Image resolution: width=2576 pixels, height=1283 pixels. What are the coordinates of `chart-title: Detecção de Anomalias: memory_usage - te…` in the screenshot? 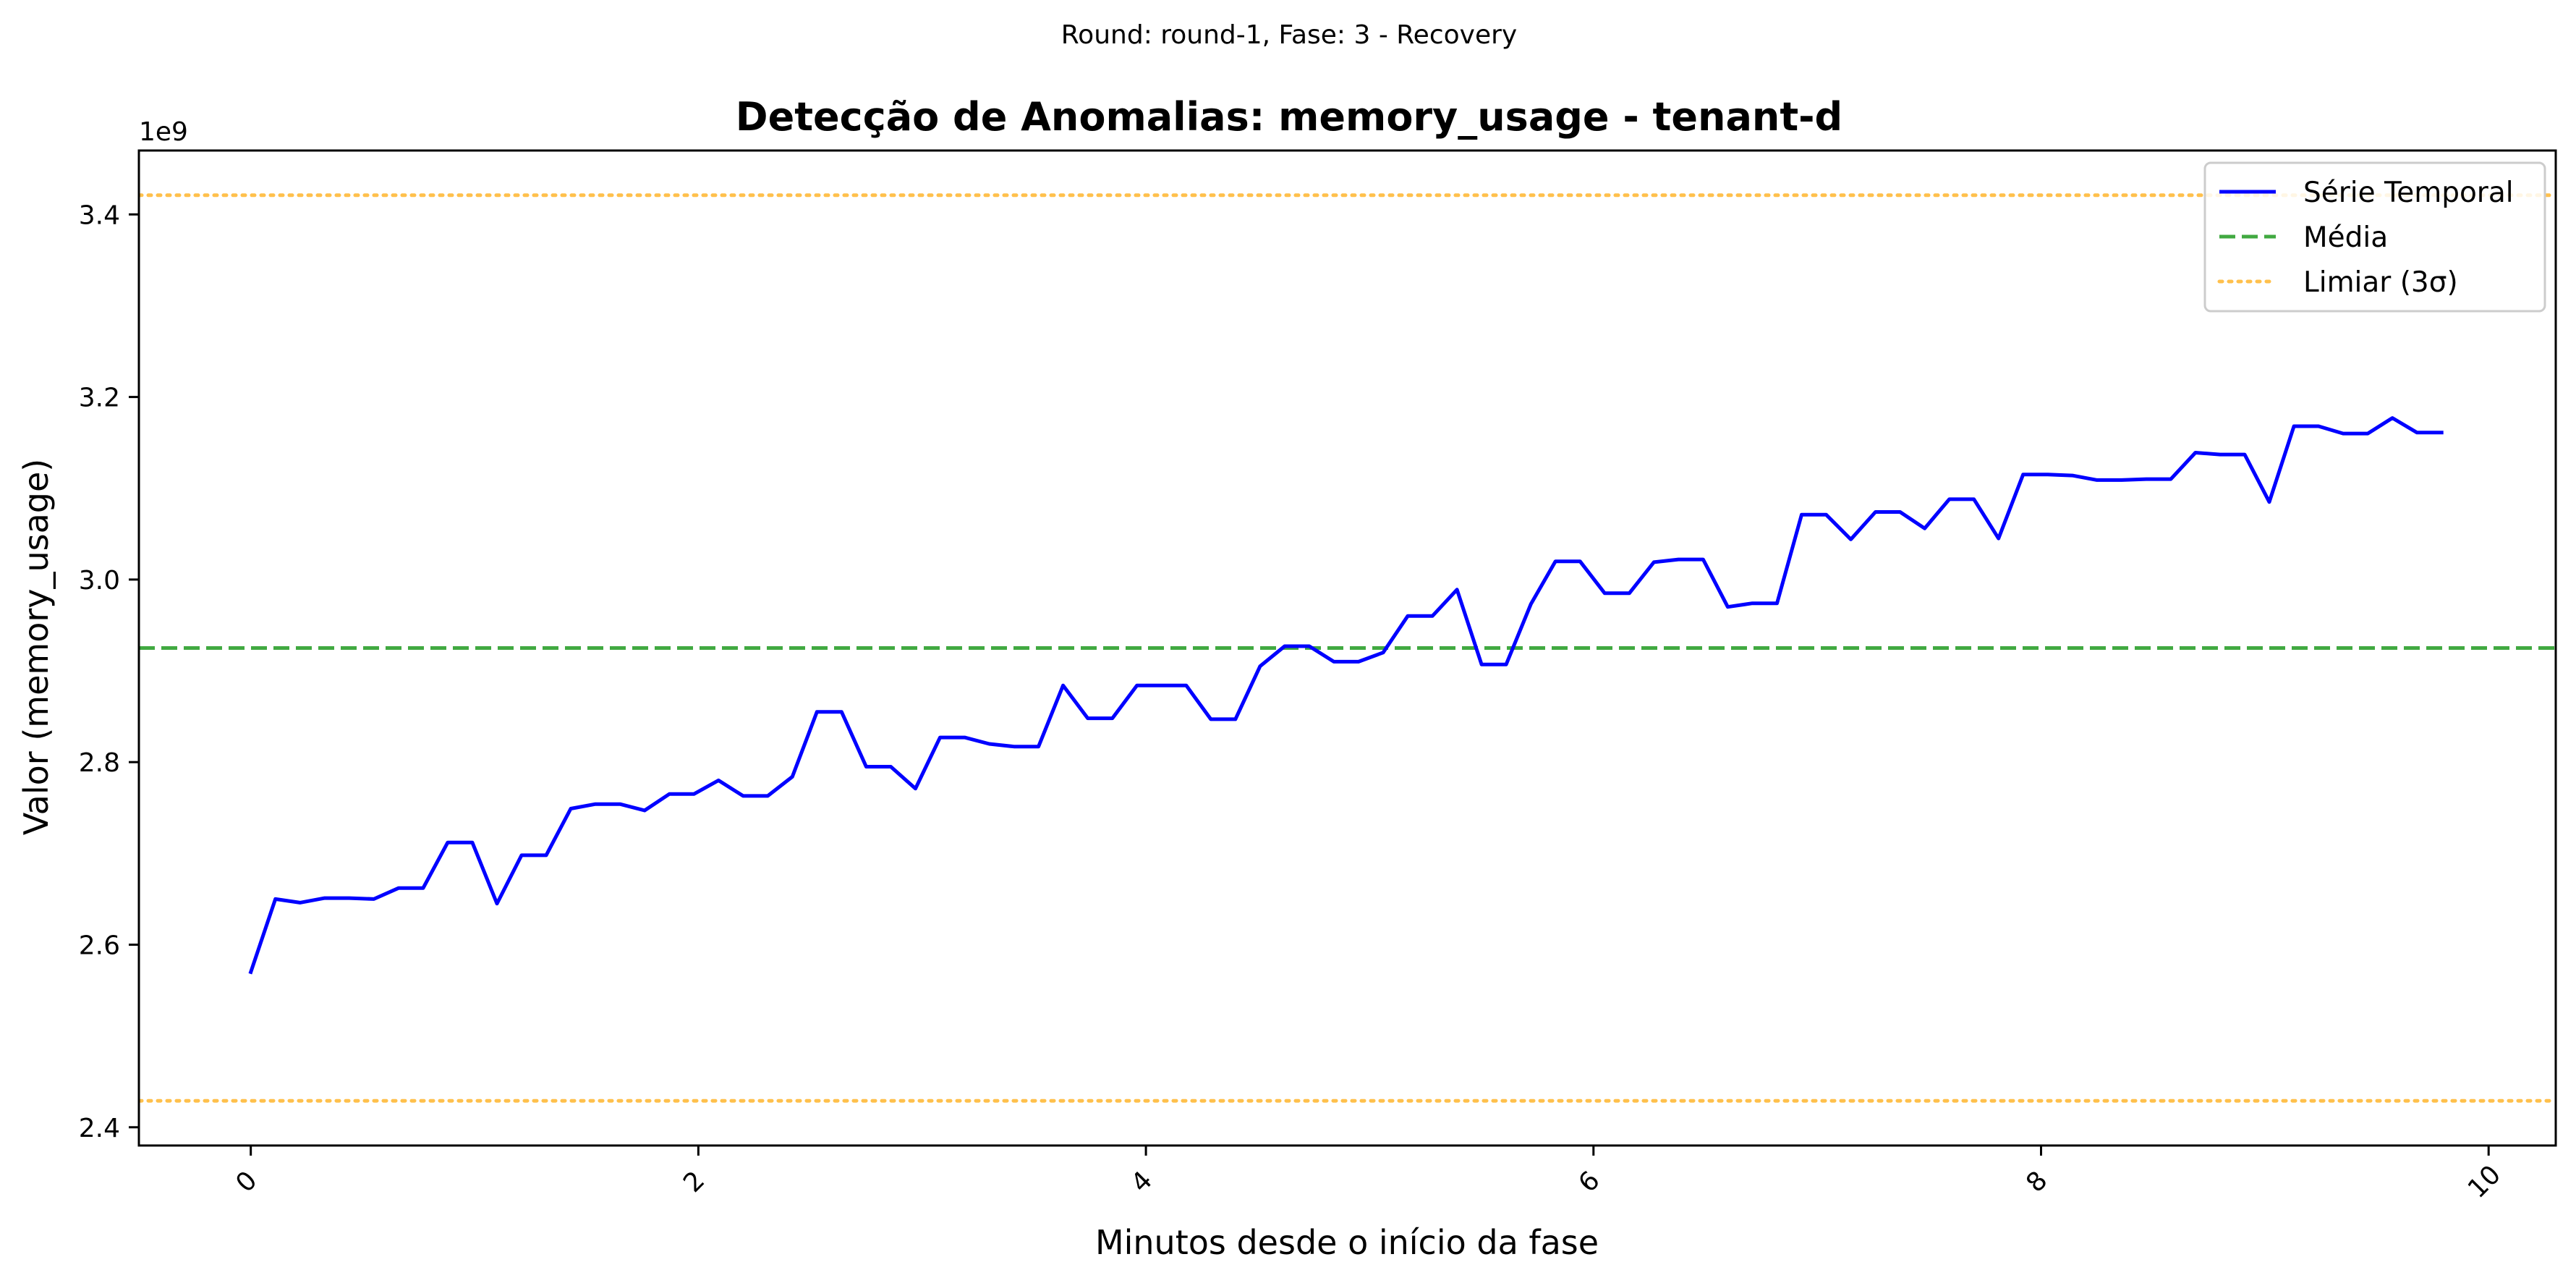 It's located at (1289, 117).